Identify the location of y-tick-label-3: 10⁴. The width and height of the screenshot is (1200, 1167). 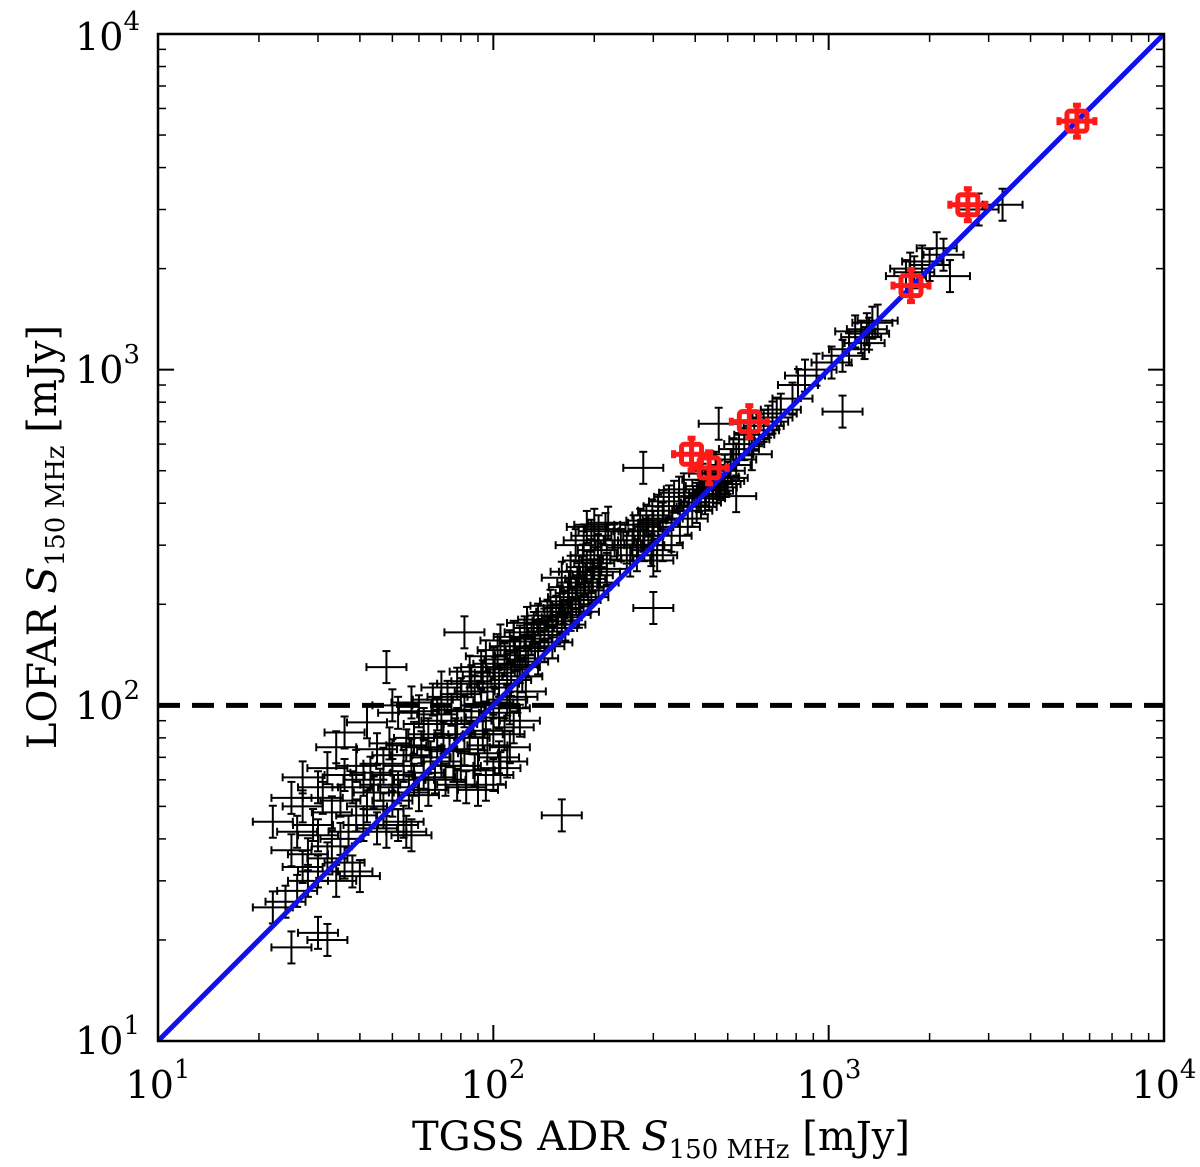
(107, 33).